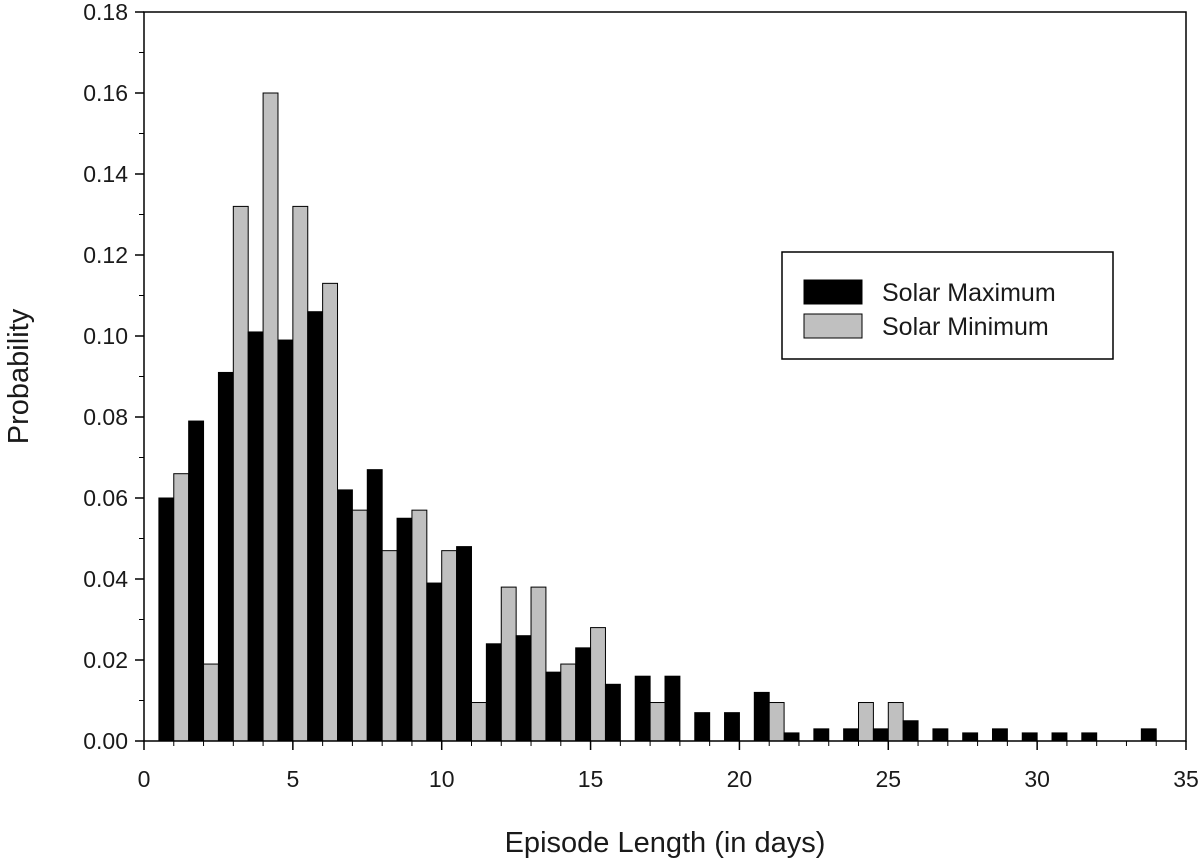 The image size is (1200, 863). What do you see at coordinates (19, 376) in the screenshot?
I see `y-axis-title: Probability` at bounding box center [19, 376].